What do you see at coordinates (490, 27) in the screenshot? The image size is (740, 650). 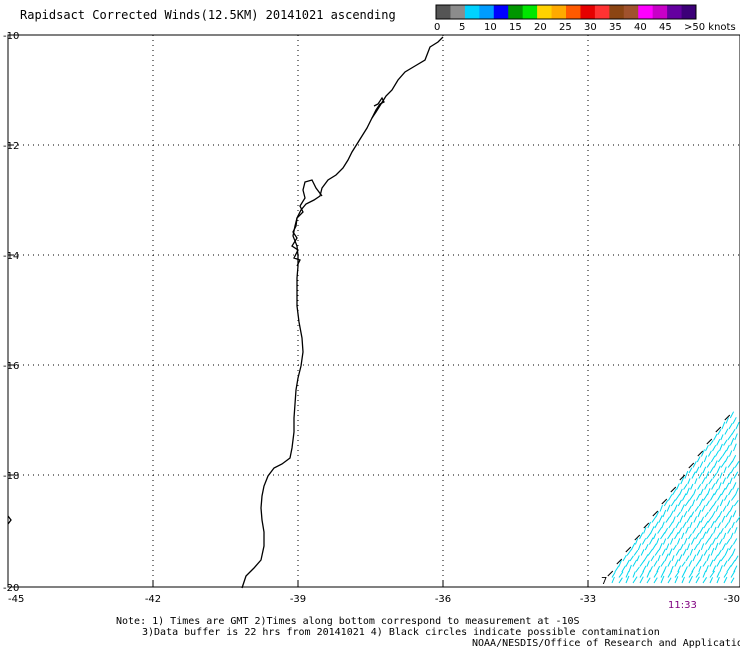 I see `colorbar-label: 10` at bounding box center [490, 27].